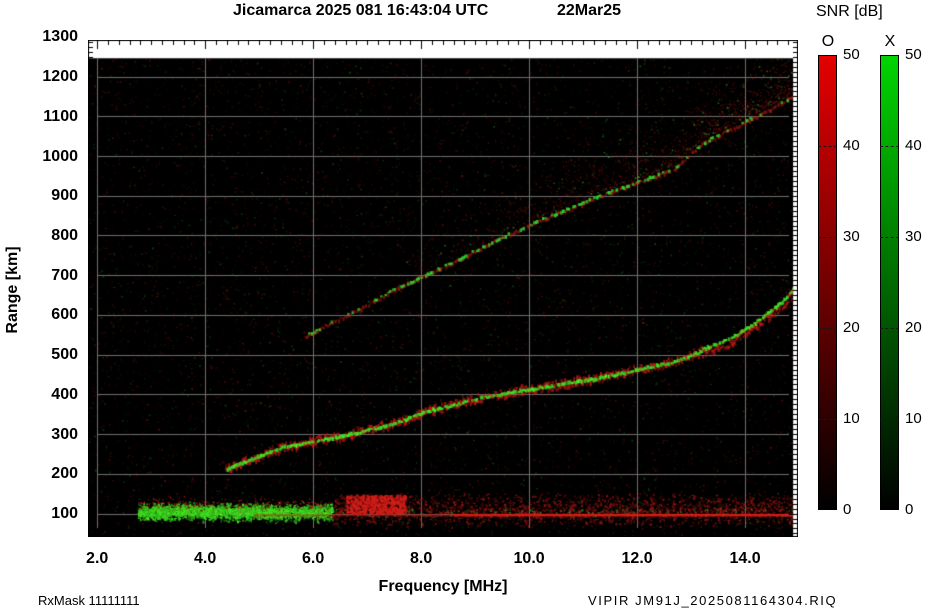  What do you see at coordinates (828, 41) in the screenshot?
I see `o-mode-label: O` at bounding box center [828, 41].